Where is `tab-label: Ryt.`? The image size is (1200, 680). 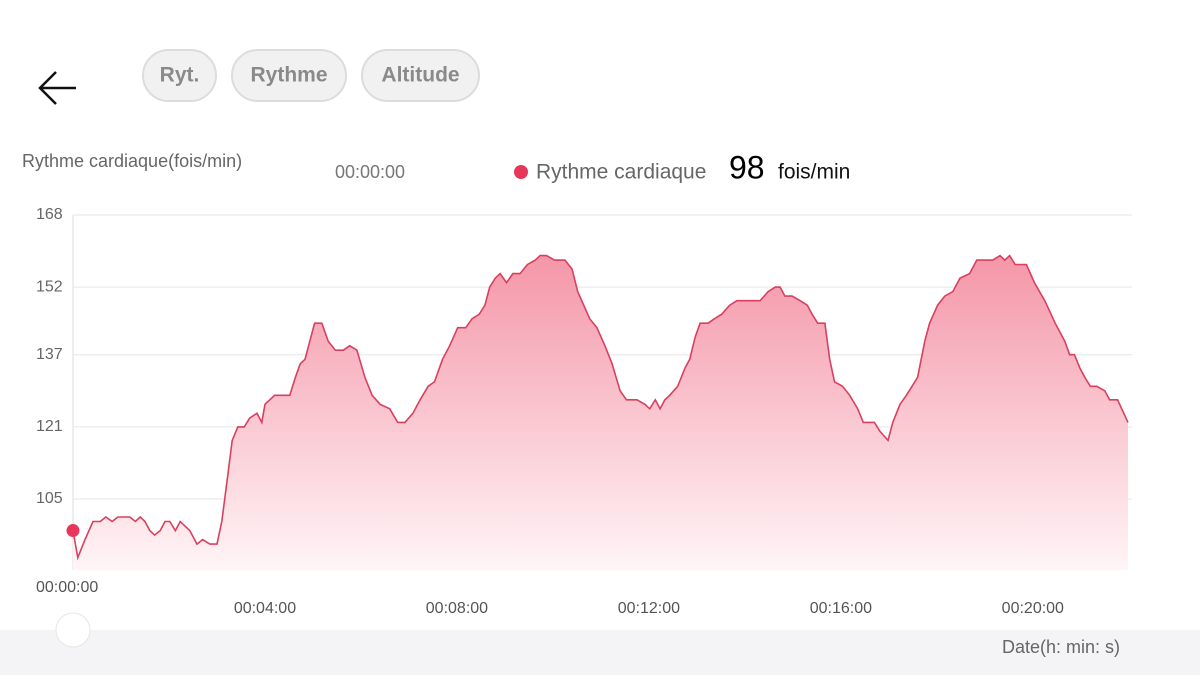
tab-label: Ryt. is located at coordinates (180, 75).